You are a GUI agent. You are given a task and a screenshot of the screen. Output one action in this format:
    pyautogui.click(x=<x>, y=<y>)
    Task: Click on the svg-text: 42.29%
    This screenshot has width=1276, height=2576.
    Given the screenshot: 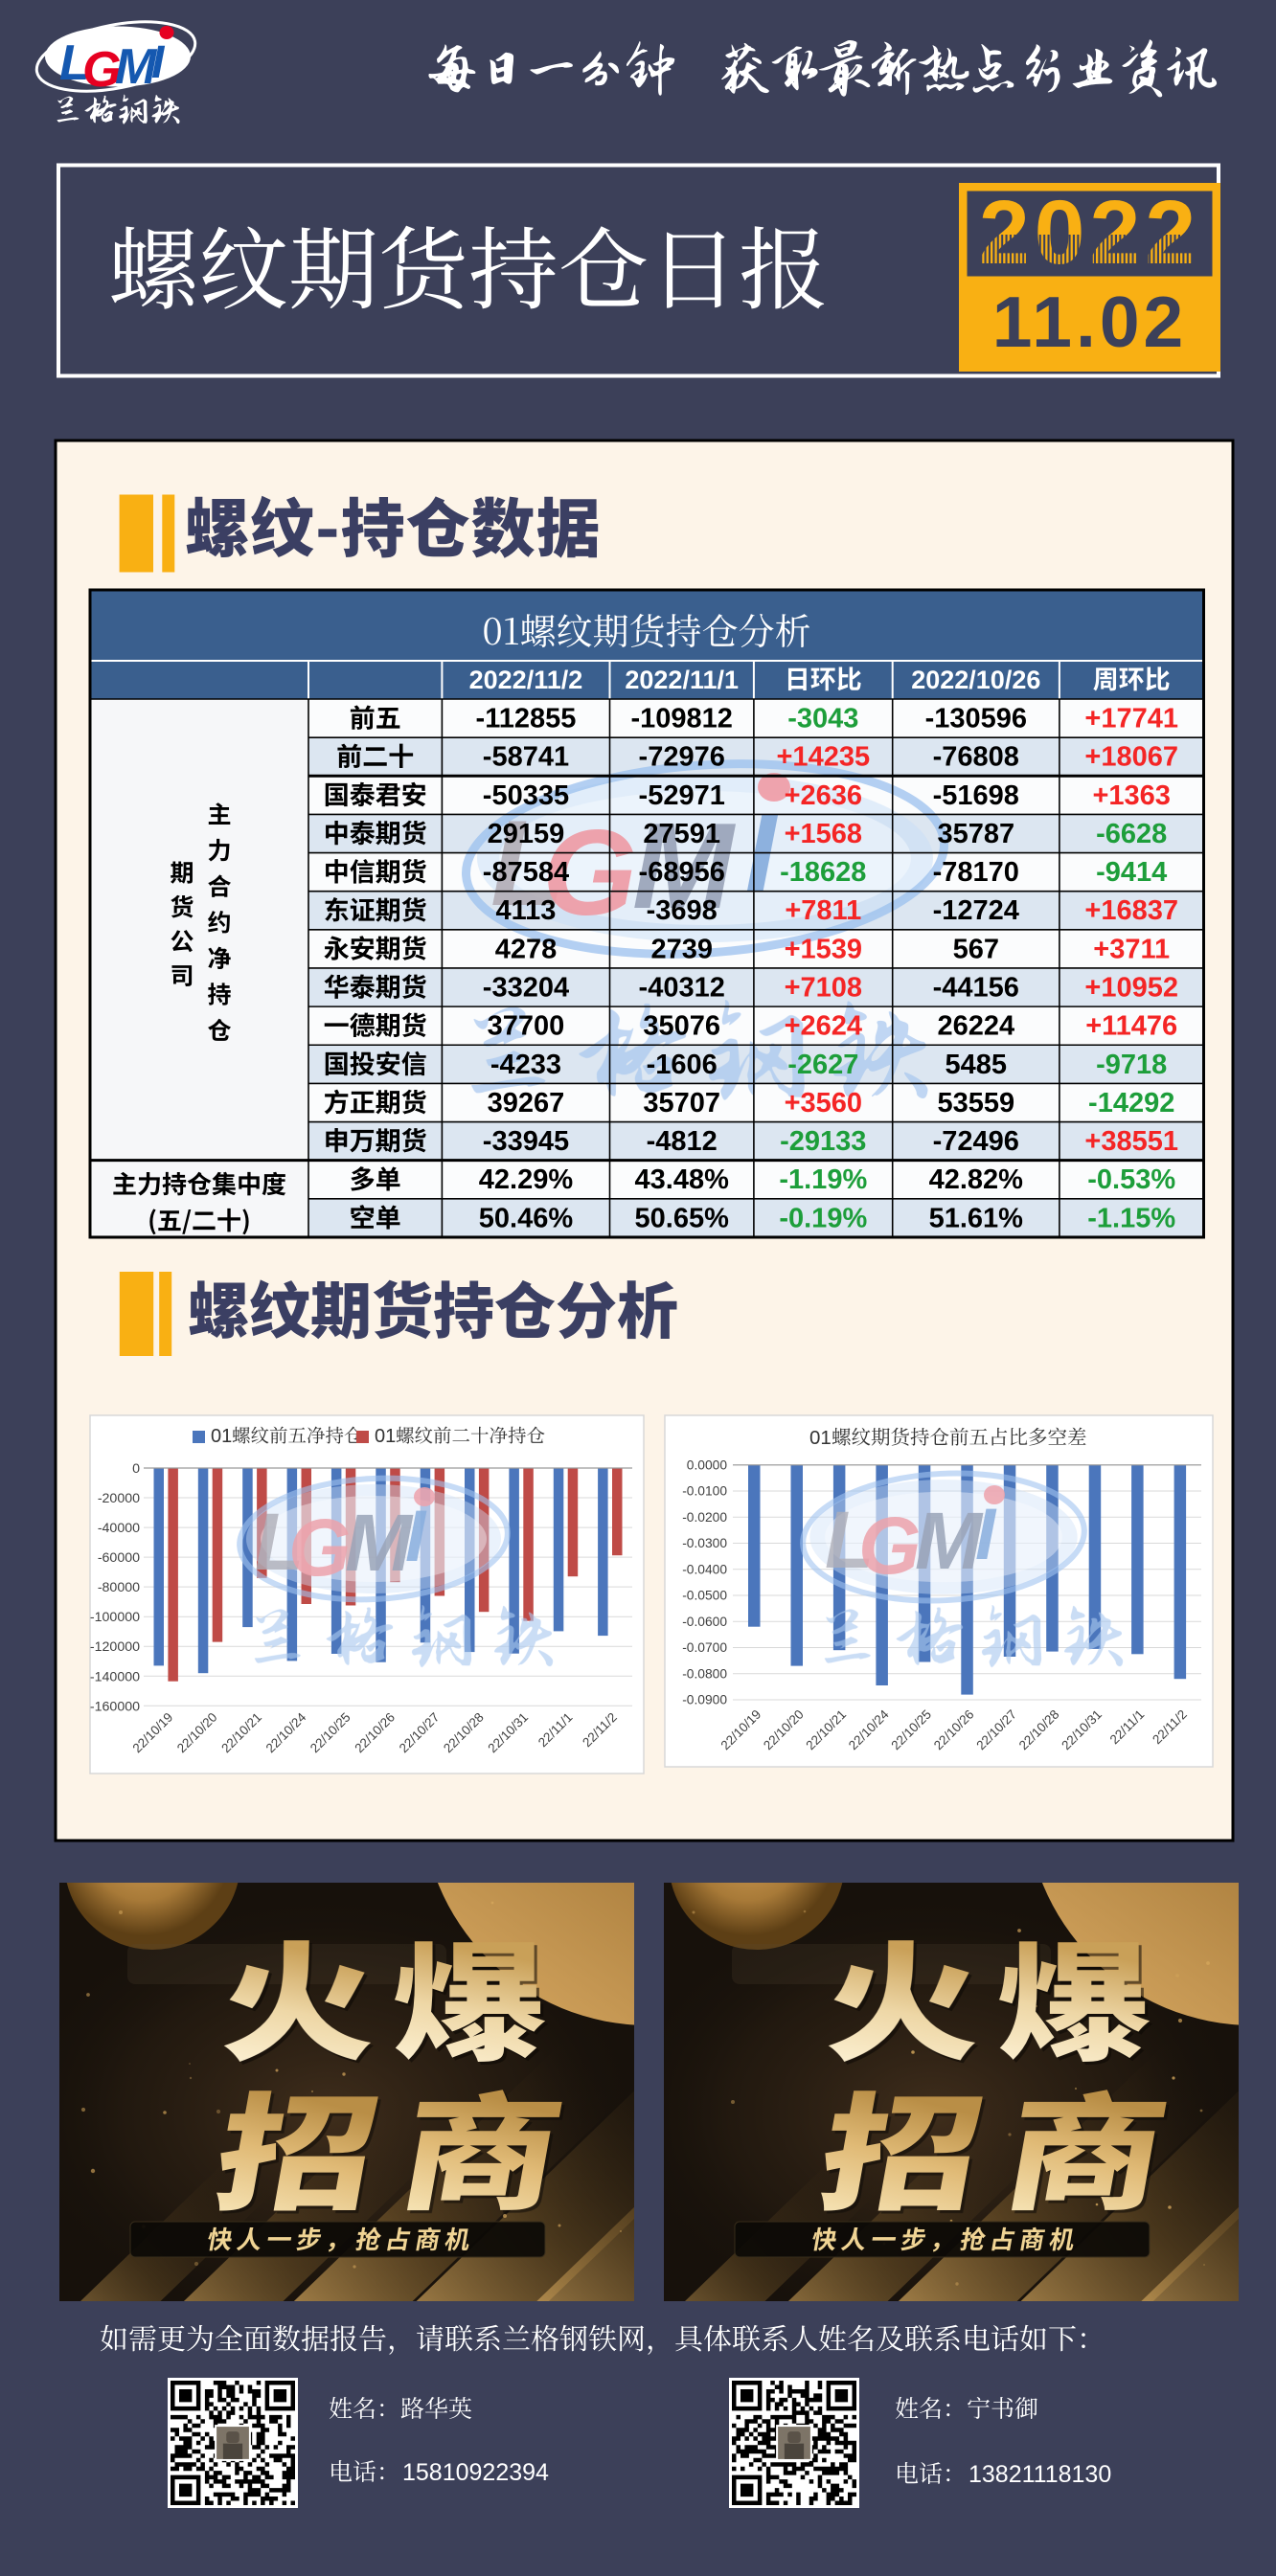 What is the action you would take?
    pyautogui.click(x=526, y=1179)
    